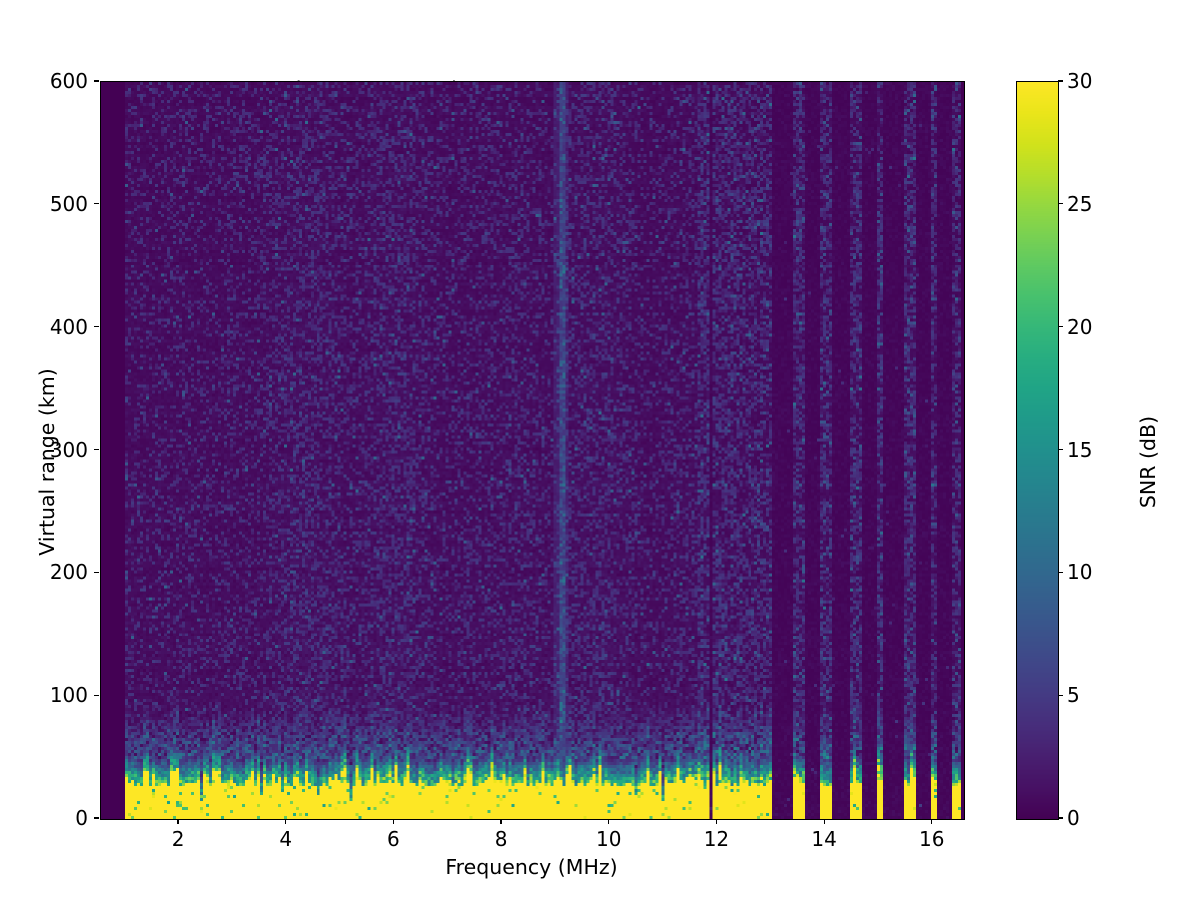 Image resolution: width=1200 pixels, height=900 pixels. What do you see at coordinates (1073, 818) in the screenshot?
I see `colorbar-tick-label: 0` at bounding box center [1073, 818].